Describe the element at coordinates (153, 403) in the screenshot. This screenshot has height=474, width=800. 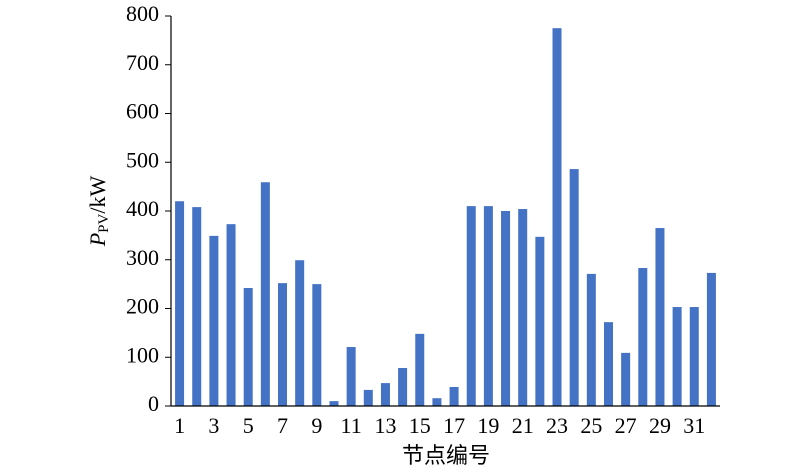
I see `y-tick-label: 0` at that location.